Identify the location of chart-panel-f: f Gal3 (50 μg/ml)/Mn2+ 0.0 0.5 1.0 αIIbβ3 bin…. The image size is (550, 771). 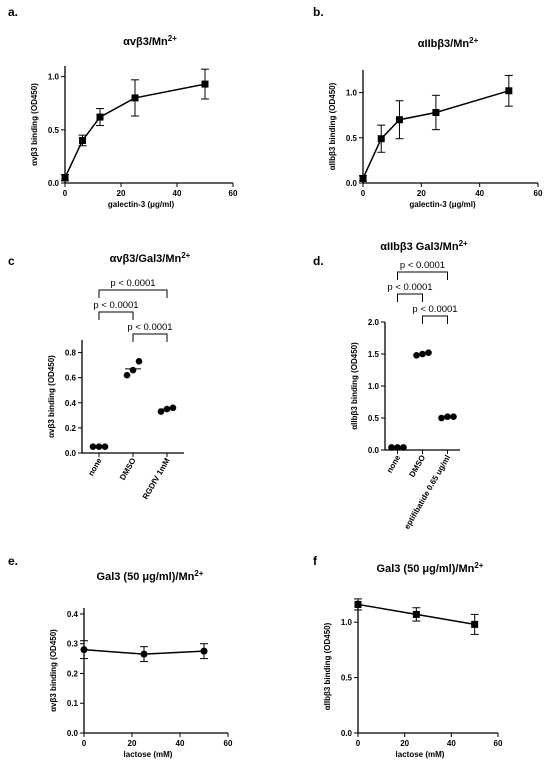
(408, 656).